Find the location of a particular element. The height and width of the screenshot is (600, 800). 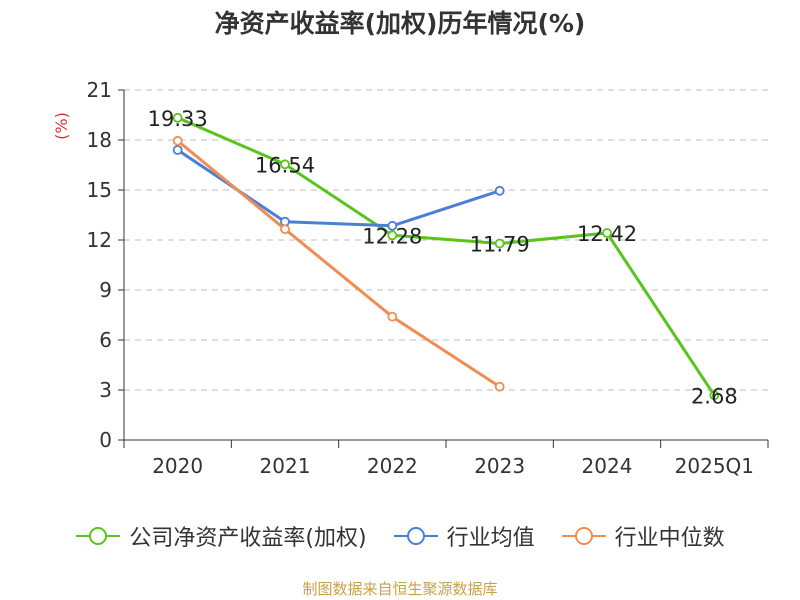

x-tick-label: 2025Q1 is located at coordinates (714, 466).